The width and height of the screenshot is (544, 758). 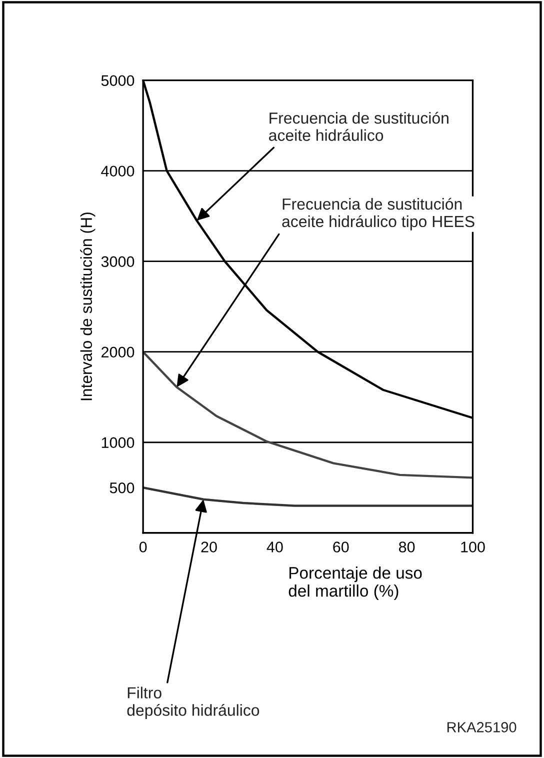 What do you see at coordinates (118, 352) in the screenshot?
I see `y-tick-label: 2000` at bounding box center [118, 352].